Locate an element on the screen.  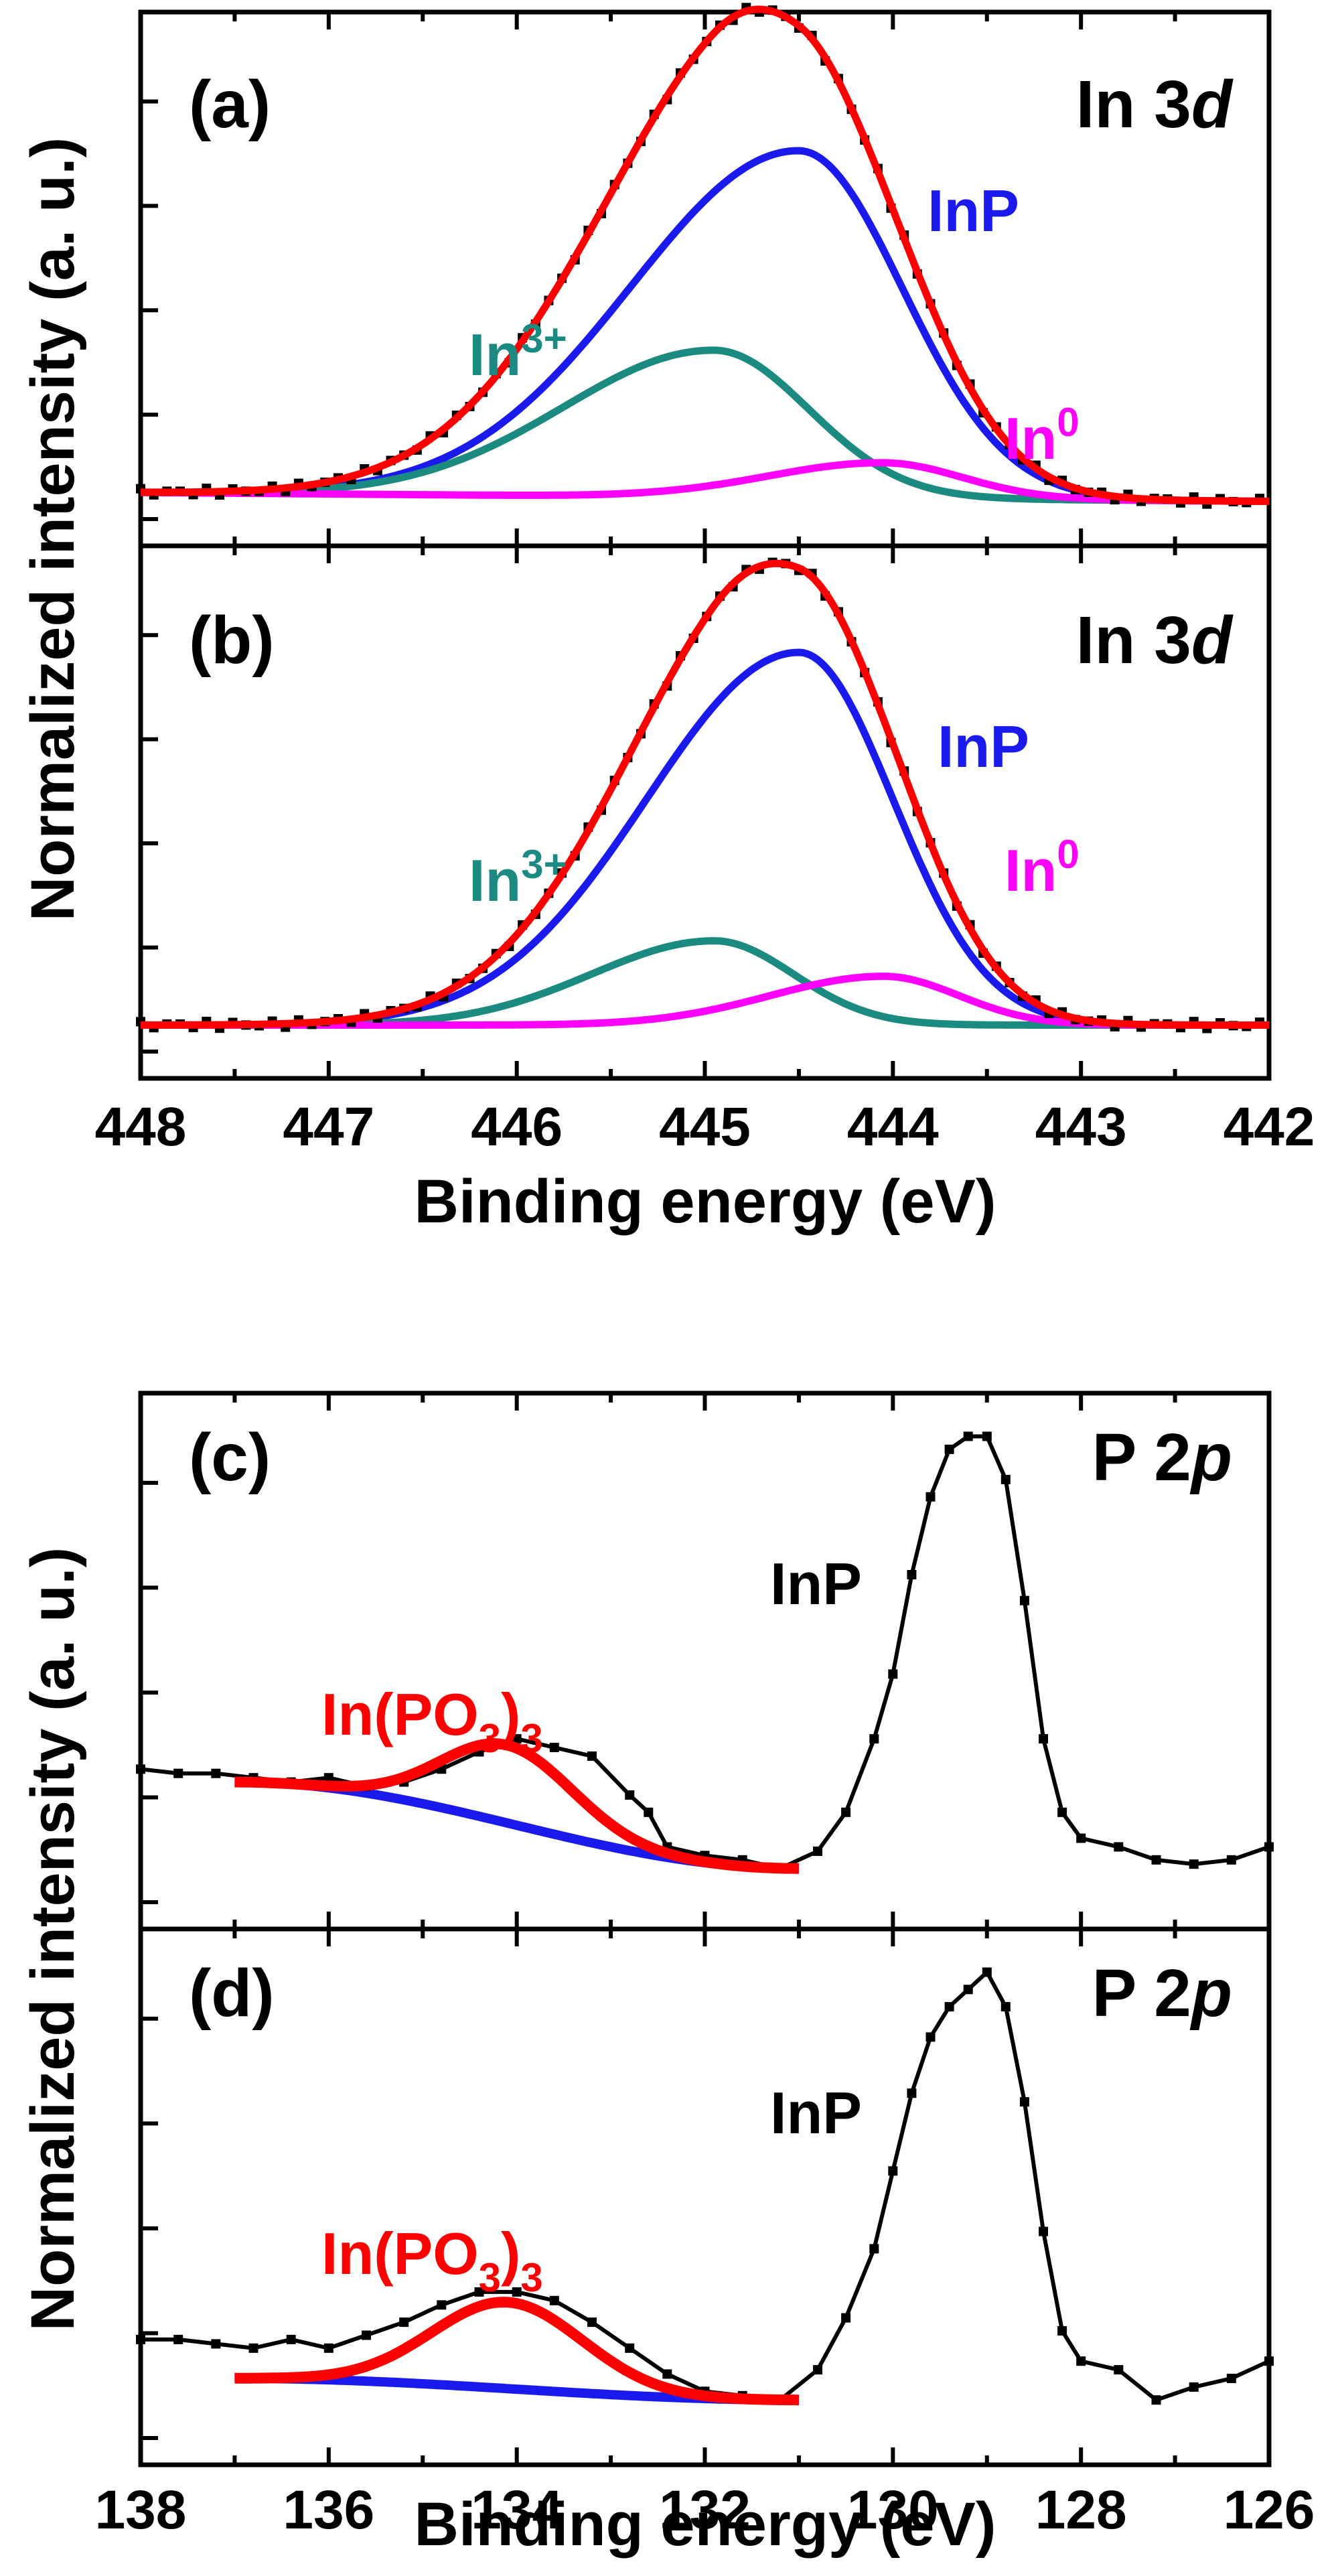
x-tick-label: 442 is located at coordinates (1269, 1126).